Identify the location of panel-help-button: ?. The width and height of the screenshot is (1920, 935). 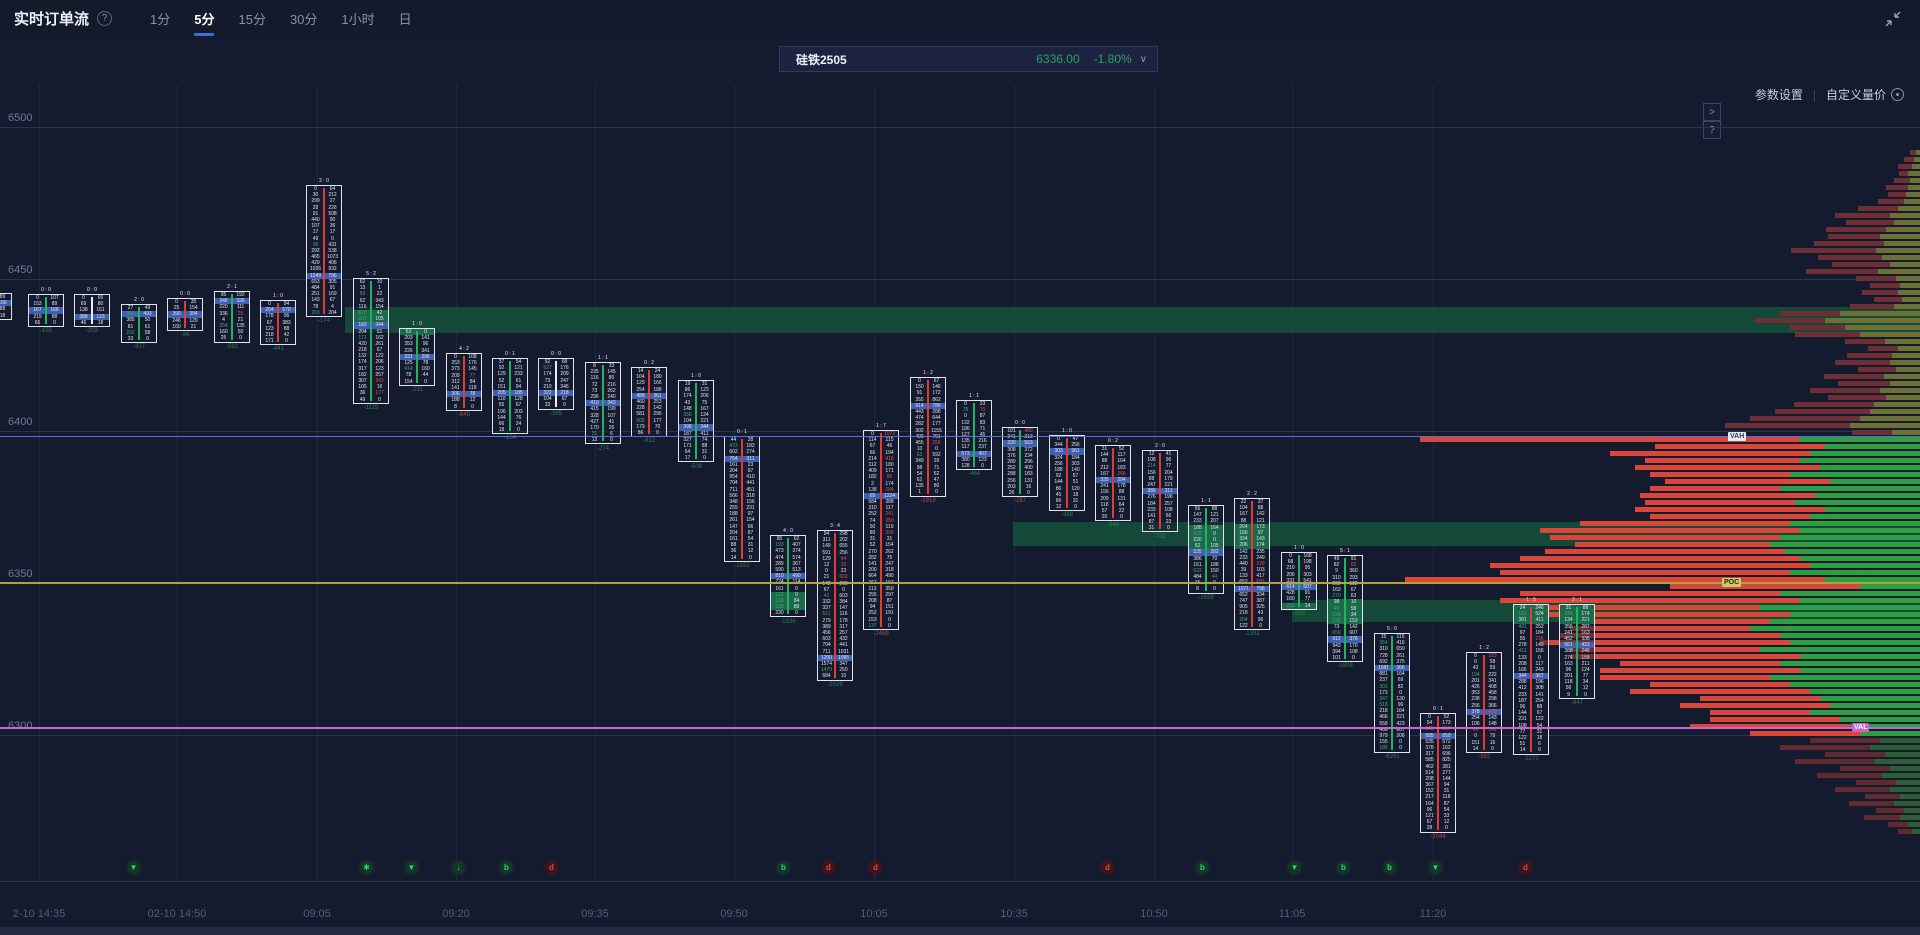
(1712, 130).